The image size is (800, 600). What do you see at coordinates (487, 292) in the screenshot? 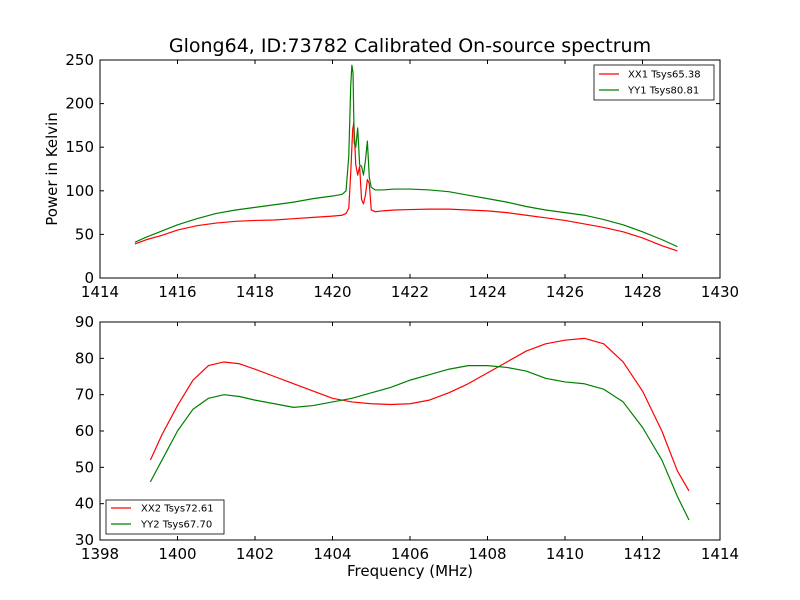
I see `top-x-tick-label: 1424` at bounding box center [487, 292].